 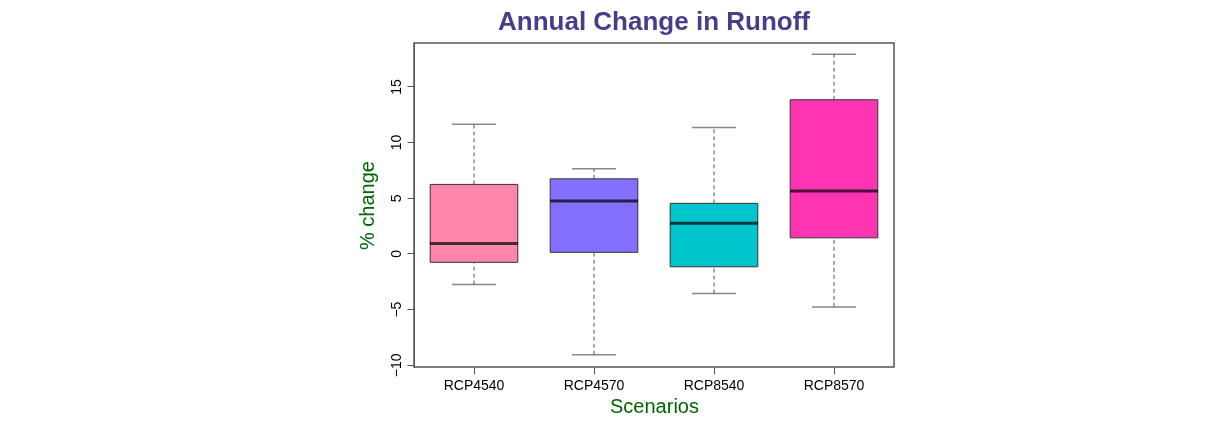 I want to click on y-tick-label: 5, so click(x=395, y=198).